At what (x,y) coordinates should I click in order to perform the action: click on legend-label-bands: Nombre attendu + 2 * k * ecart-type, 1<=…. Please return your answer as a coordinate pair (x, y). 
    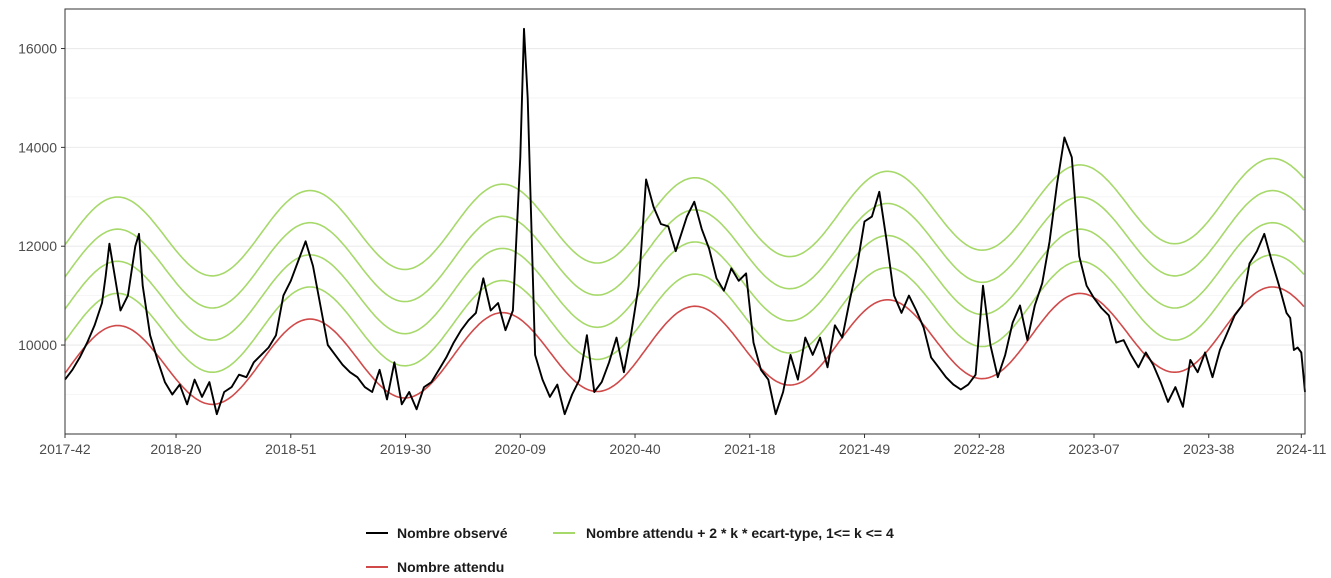
    Looking at the image, I should click on (740, 533).